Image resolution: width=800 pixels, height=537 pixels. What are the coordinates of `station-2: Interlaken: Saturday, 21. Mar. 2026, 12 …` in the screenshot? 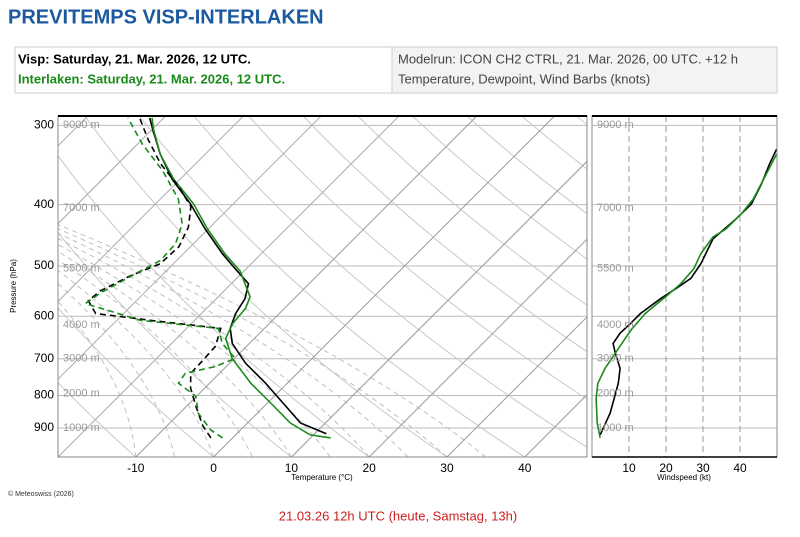 It's located at (151, 78).